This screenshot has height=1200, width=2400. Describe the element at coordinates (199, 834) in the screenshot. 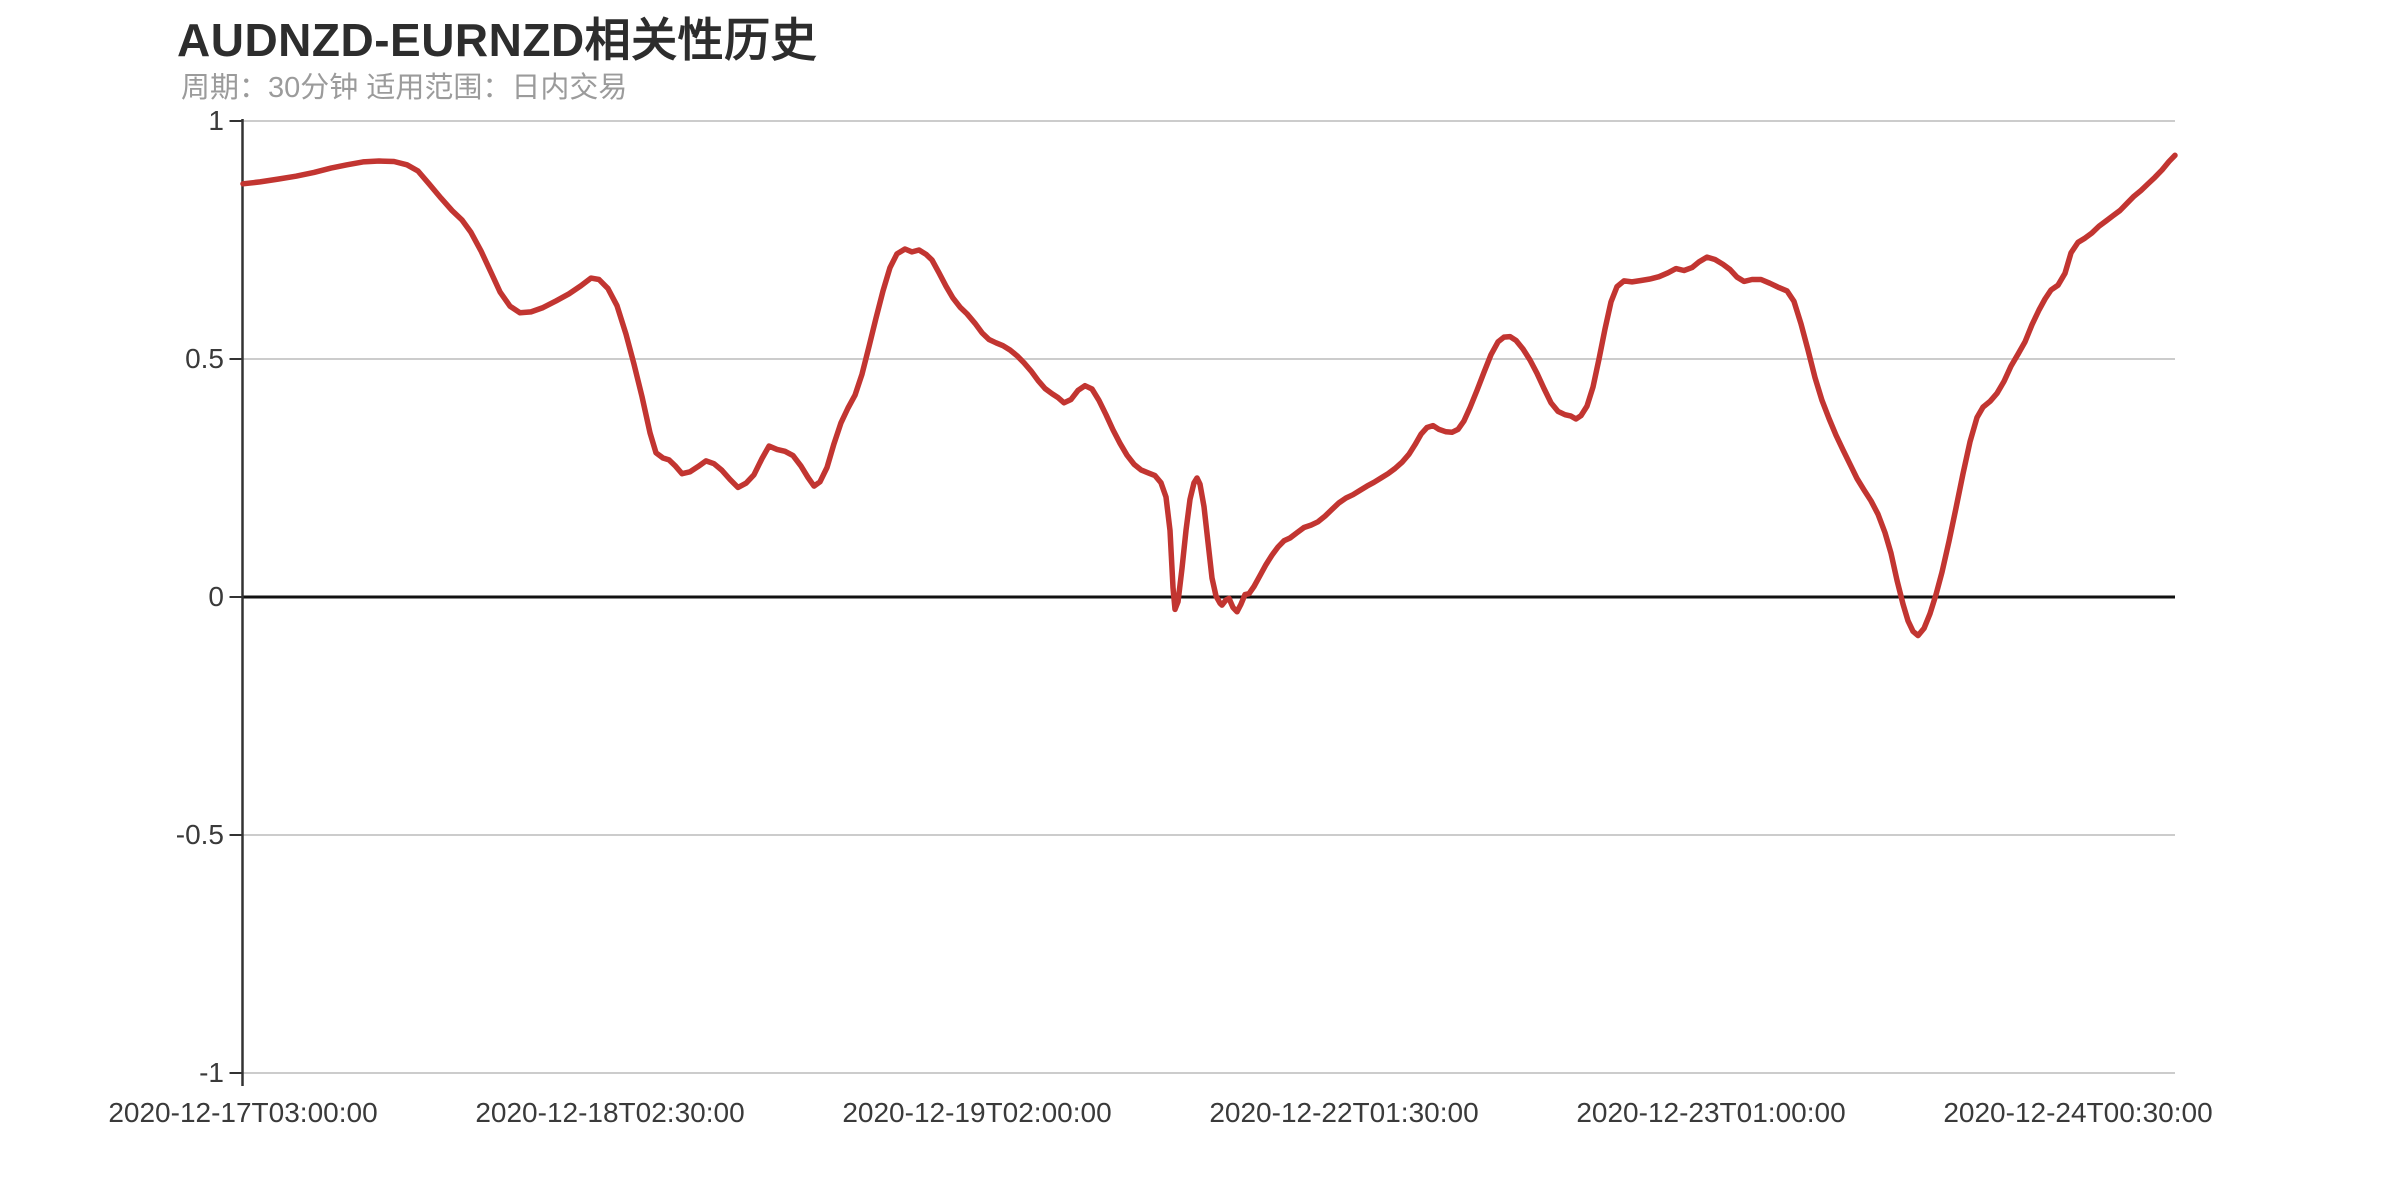

I see `y-axis-label: -0.5` at that location.